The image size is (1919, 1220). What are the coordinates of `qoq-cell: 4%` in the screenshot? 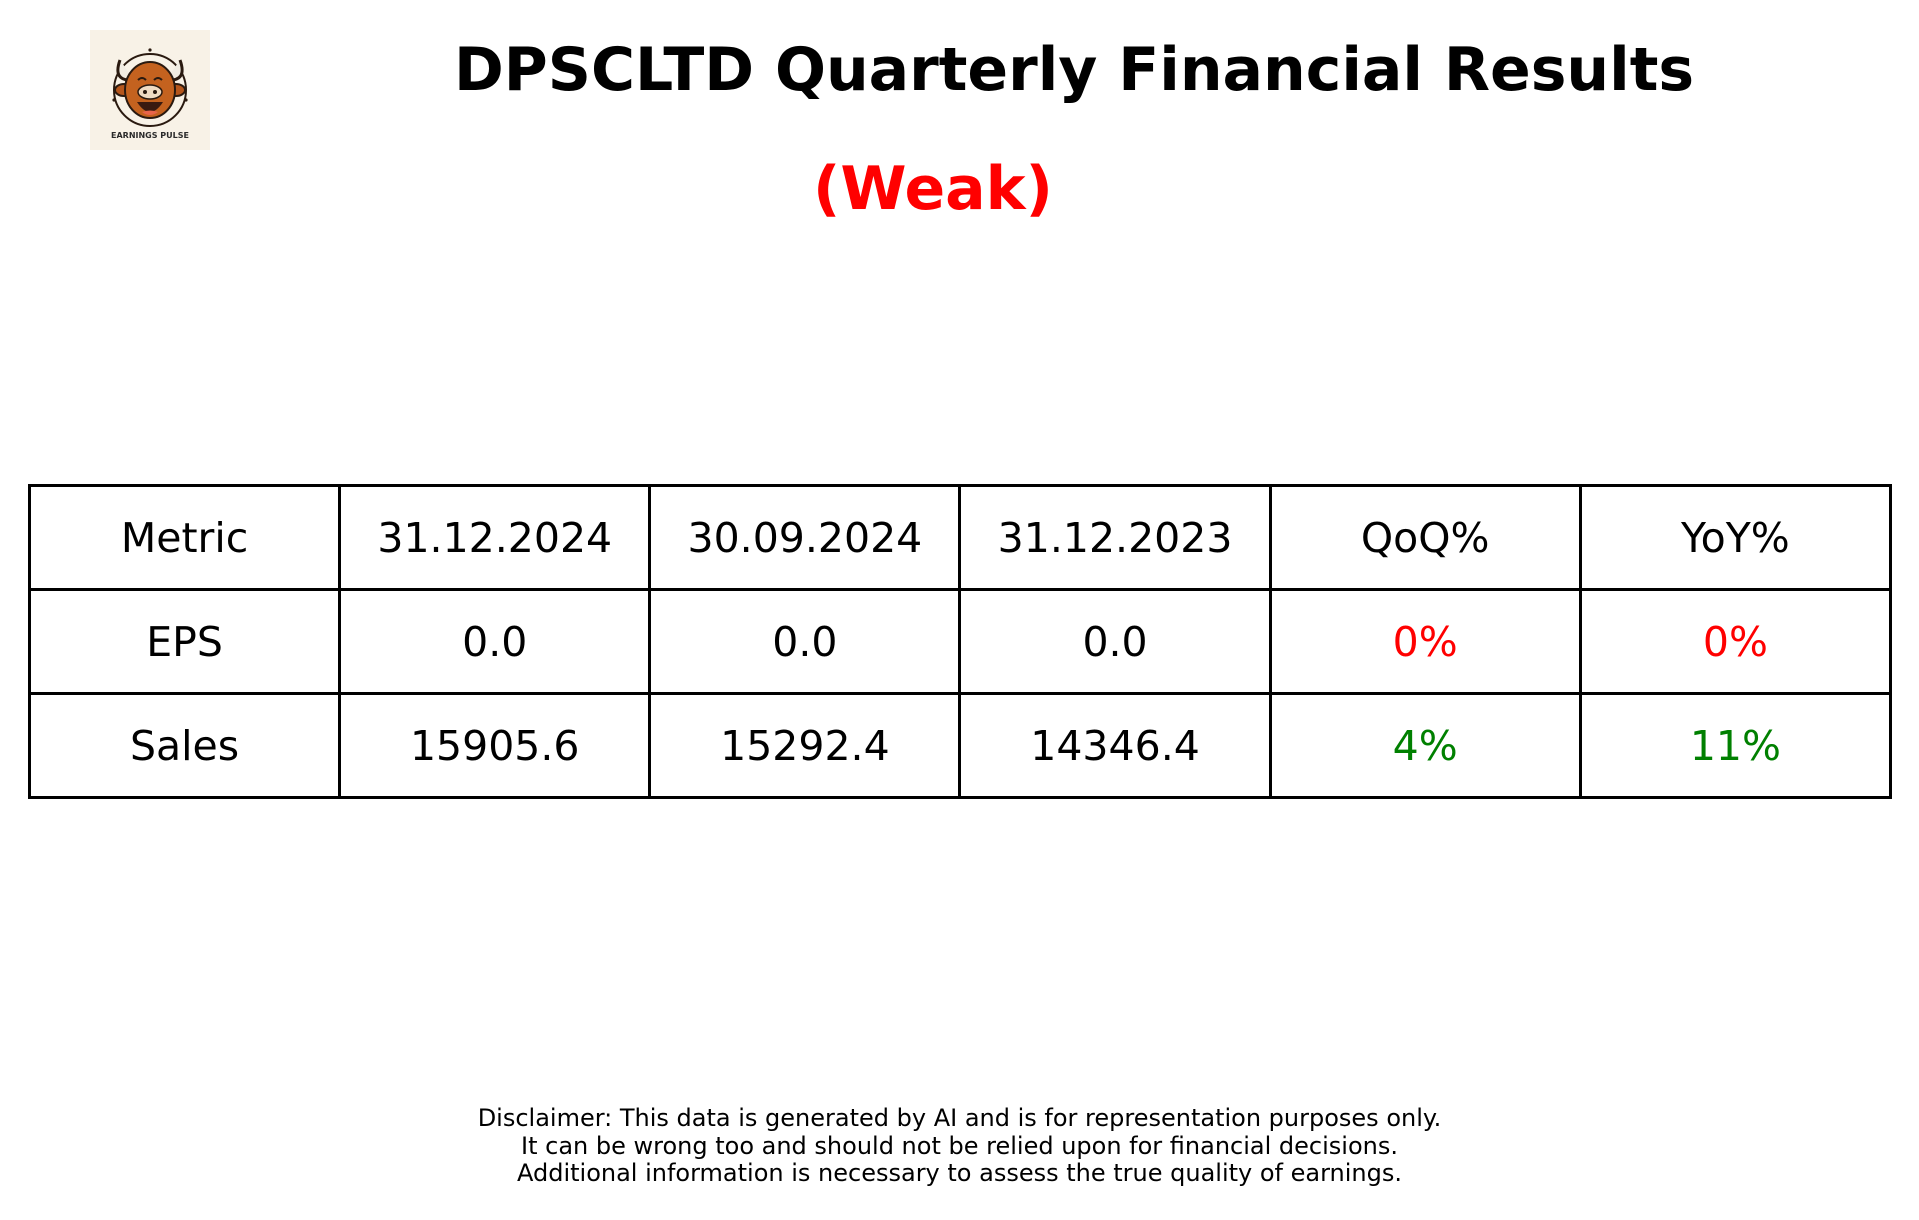 It's located at (1425, 745).